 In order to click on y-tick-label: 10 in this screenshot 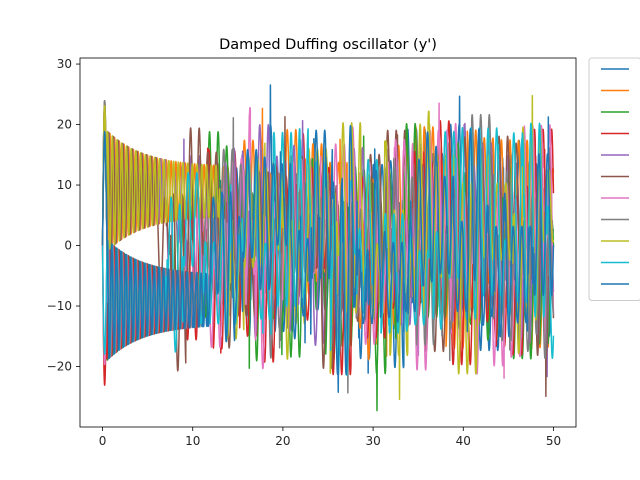, I will do `click(64, 185)`.